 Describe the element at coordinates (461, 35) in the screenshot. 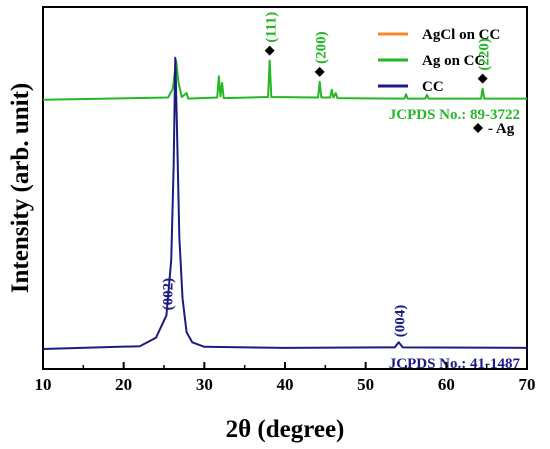

I see `legend-label-agcl-on-cc: AgCl on CC` at that location.